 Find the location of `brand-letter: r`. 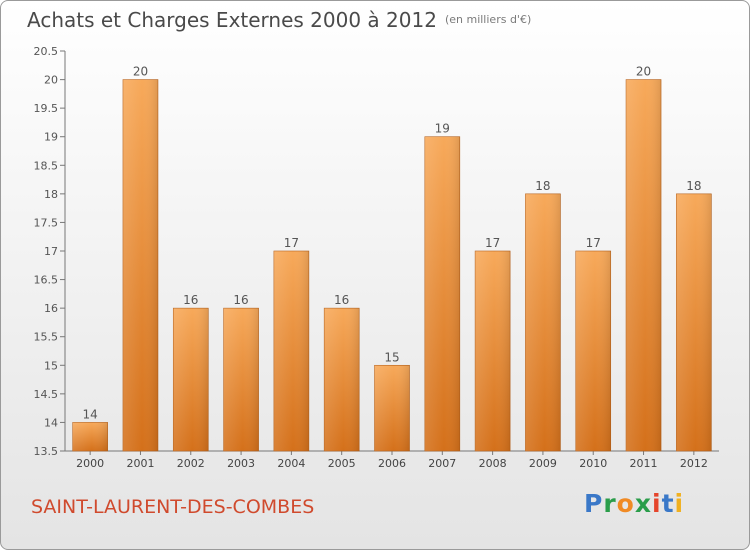

brand-letter: r is located at coordinates (610, 503).